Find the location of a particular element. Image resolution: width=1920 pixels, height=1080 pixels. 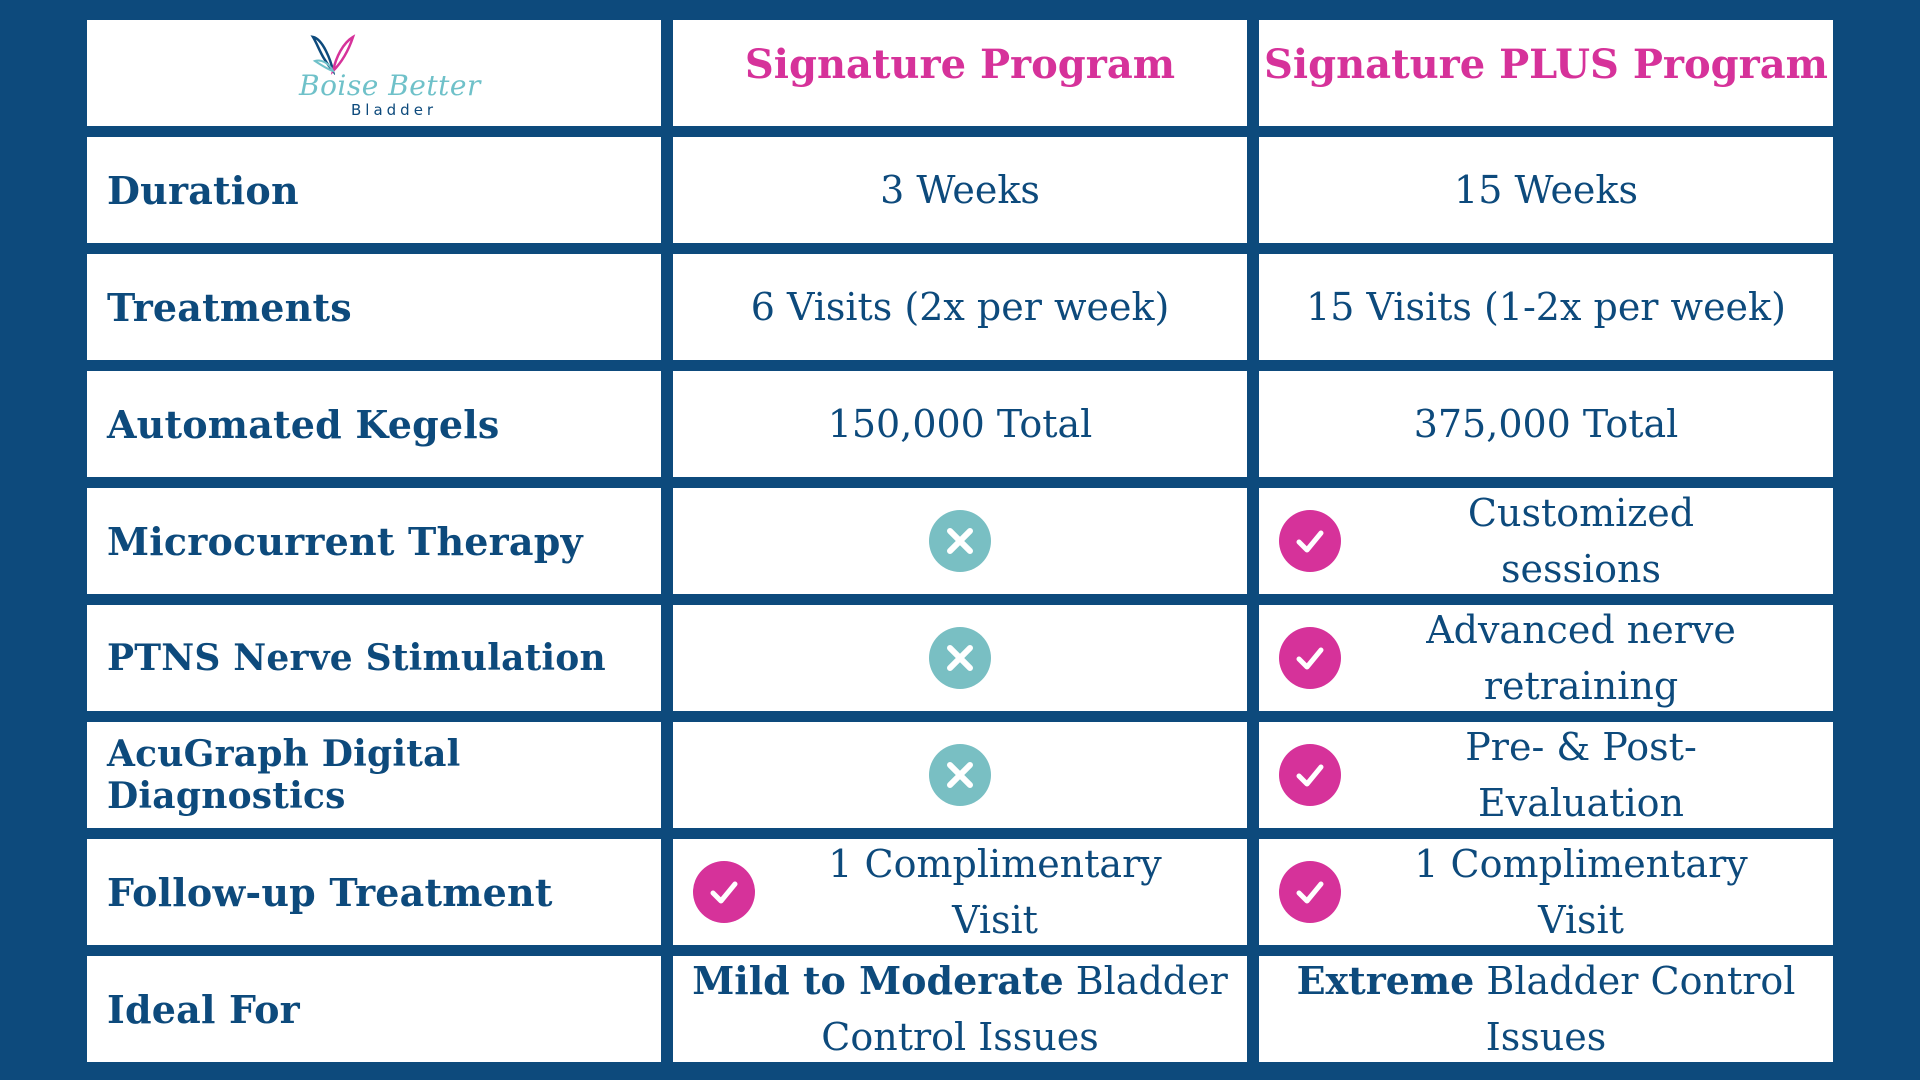

followup-signature-line-2: Visit is located at coordinates (995, 920).